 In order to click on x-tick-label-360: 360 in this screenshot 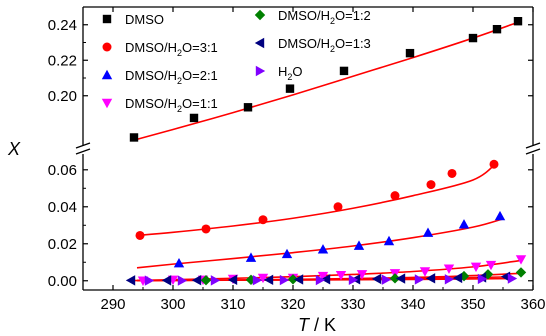, I will do `click(532, 304)`.